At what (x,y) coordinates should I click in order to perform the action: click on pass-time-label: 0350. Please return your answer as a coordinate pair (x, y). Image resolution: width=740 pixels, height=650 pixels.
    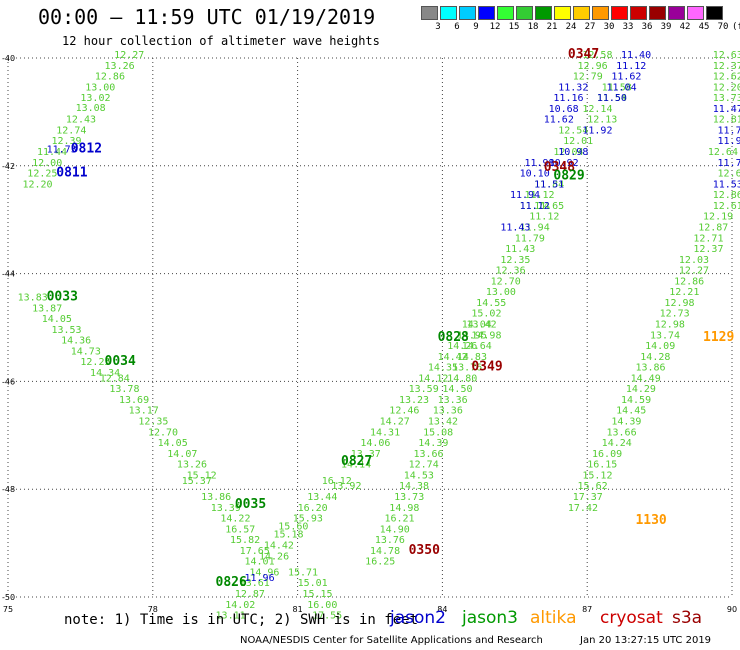
    Looking at the image, I should click on (424, 550).